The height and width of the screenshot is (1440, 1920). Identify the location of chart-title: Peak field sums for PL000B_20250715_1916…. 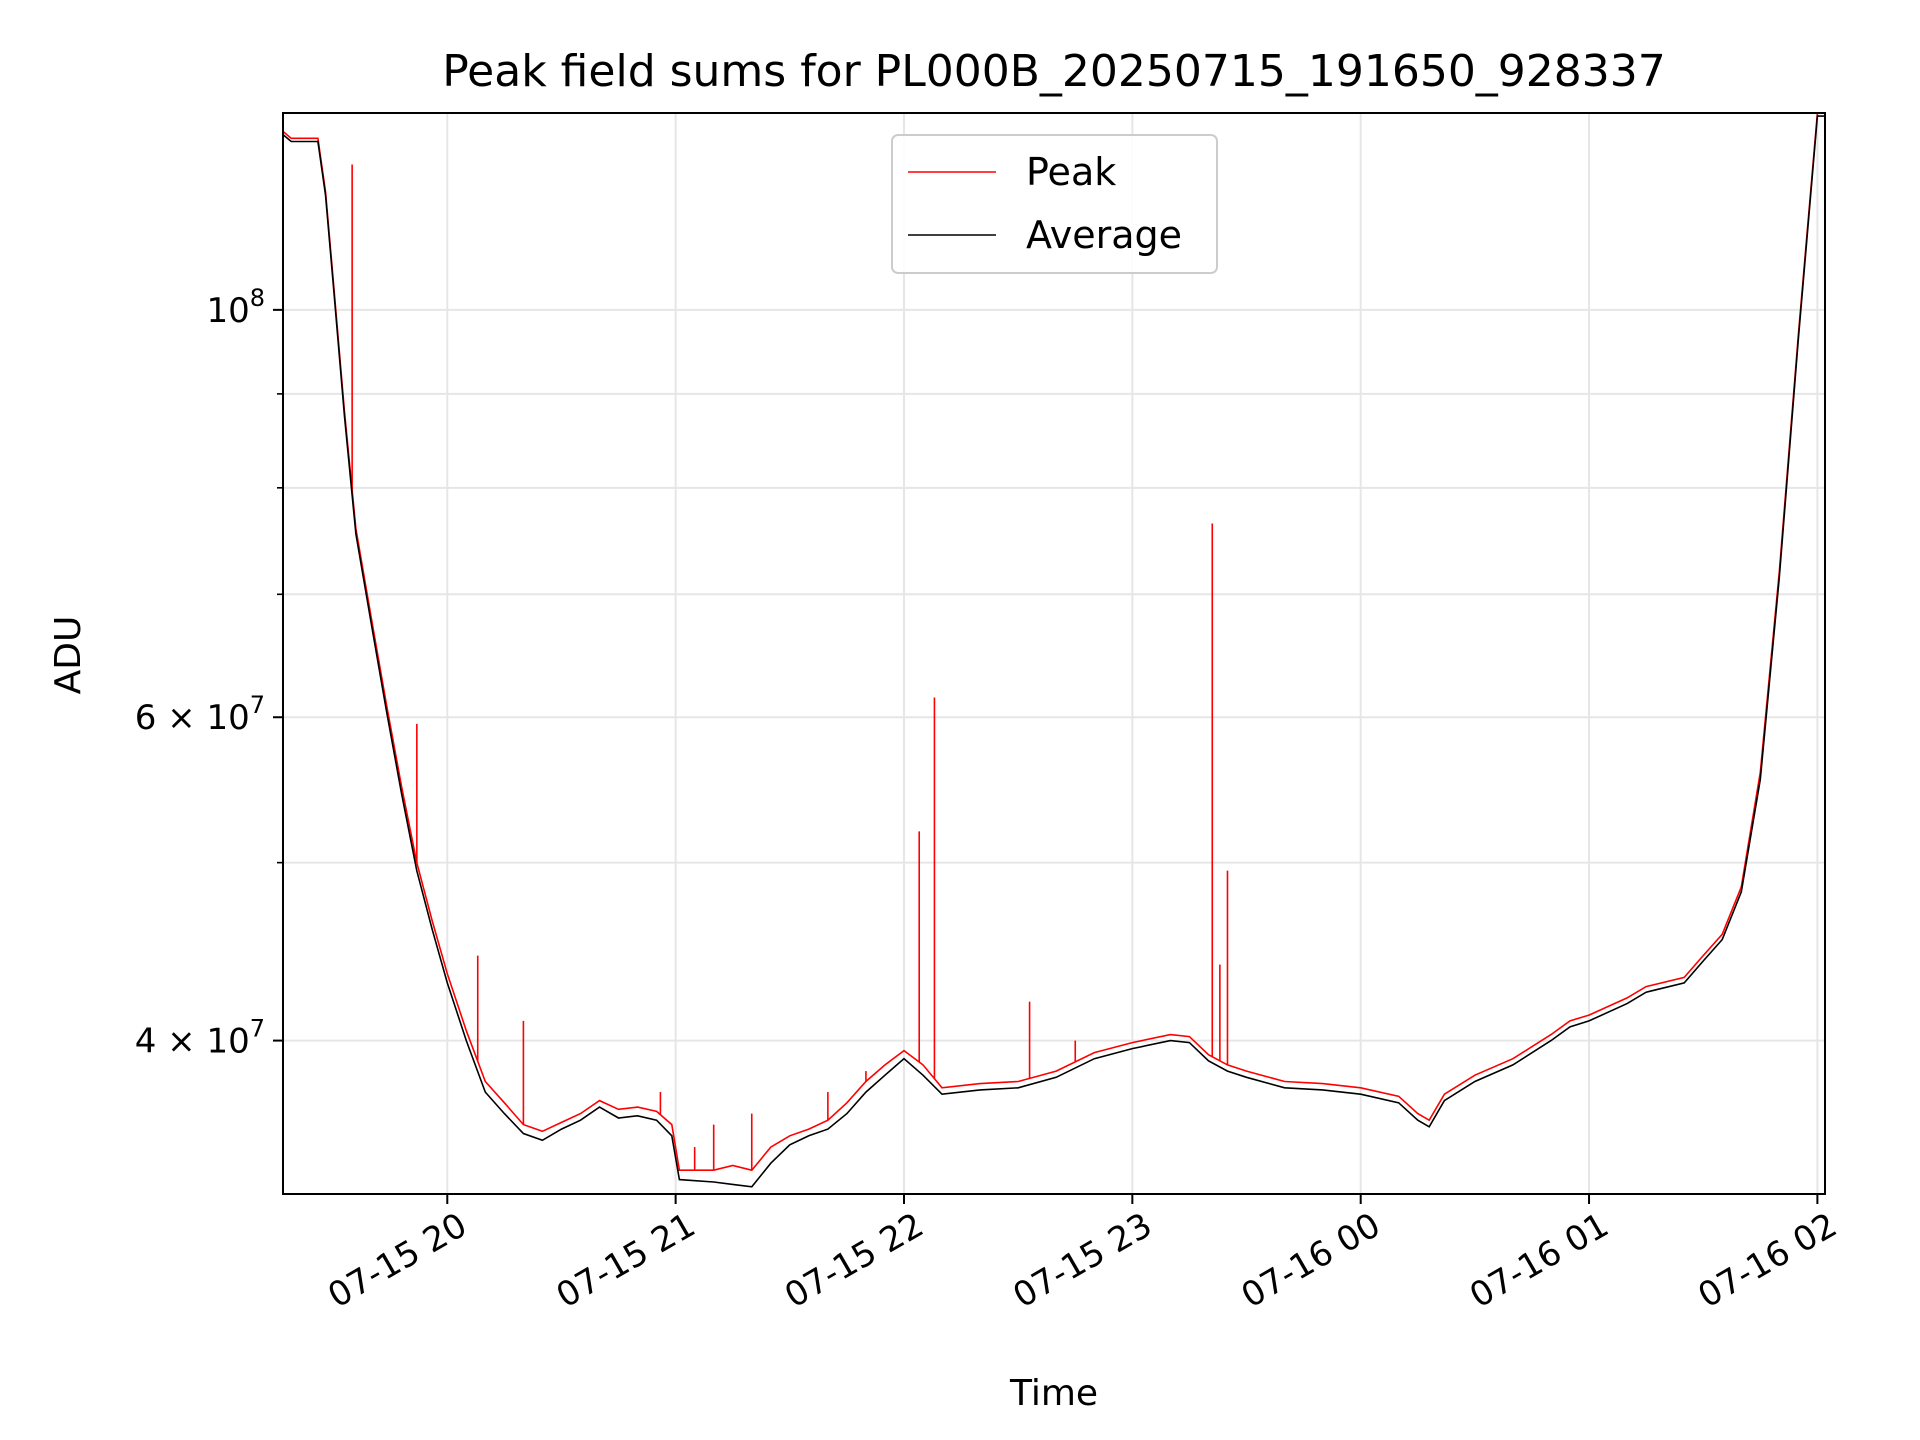
(1054, 71).